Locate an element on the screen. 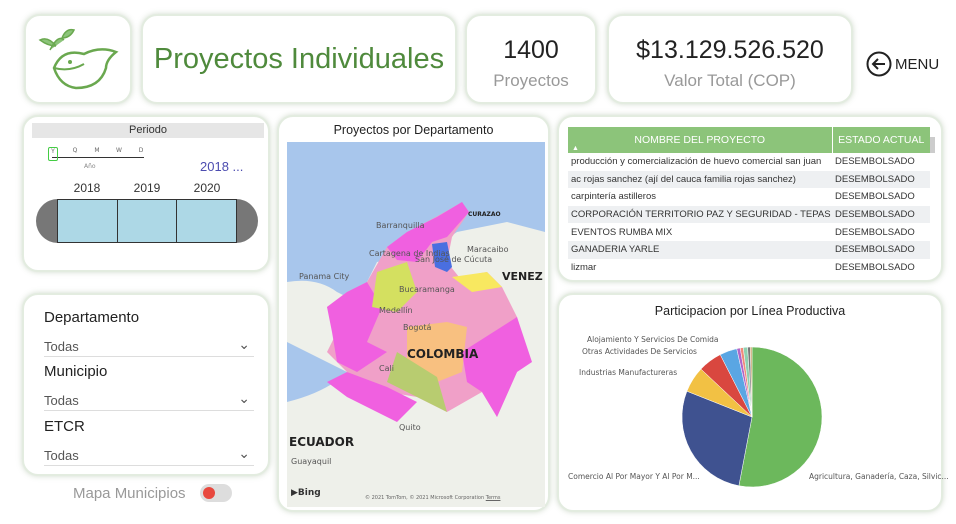 The width and height of the screenshot is (956, 524). menu-label: MENU is located at coordinates (917, 64).